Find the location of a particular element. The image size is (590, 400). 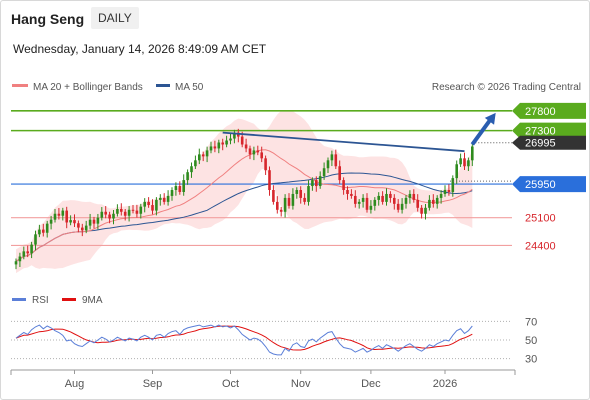

level-label-25950: 25950 is located at coordinates (540, 185).